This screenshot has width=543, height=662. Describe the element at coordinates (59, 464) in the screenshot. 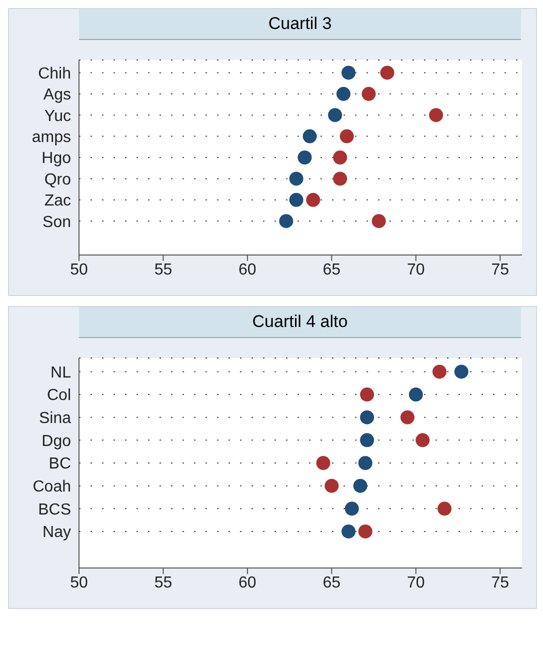

I see `y-tick-label: BC` at that location.